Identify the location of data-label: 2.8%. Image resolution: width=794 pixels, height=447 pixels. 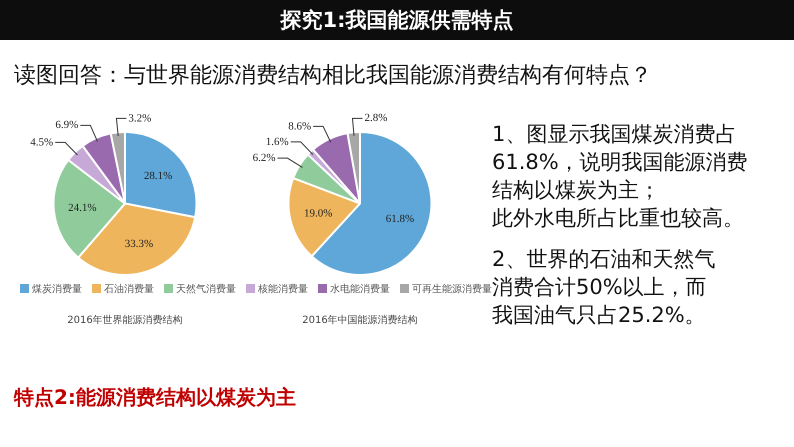
(376, 118).